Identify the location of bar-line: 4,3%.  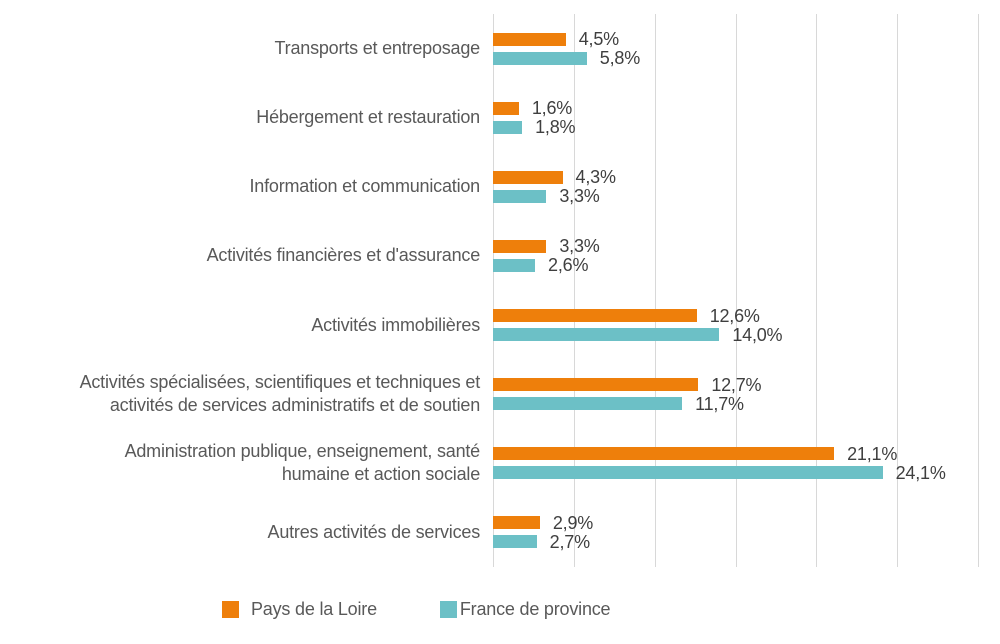
(746, 177).